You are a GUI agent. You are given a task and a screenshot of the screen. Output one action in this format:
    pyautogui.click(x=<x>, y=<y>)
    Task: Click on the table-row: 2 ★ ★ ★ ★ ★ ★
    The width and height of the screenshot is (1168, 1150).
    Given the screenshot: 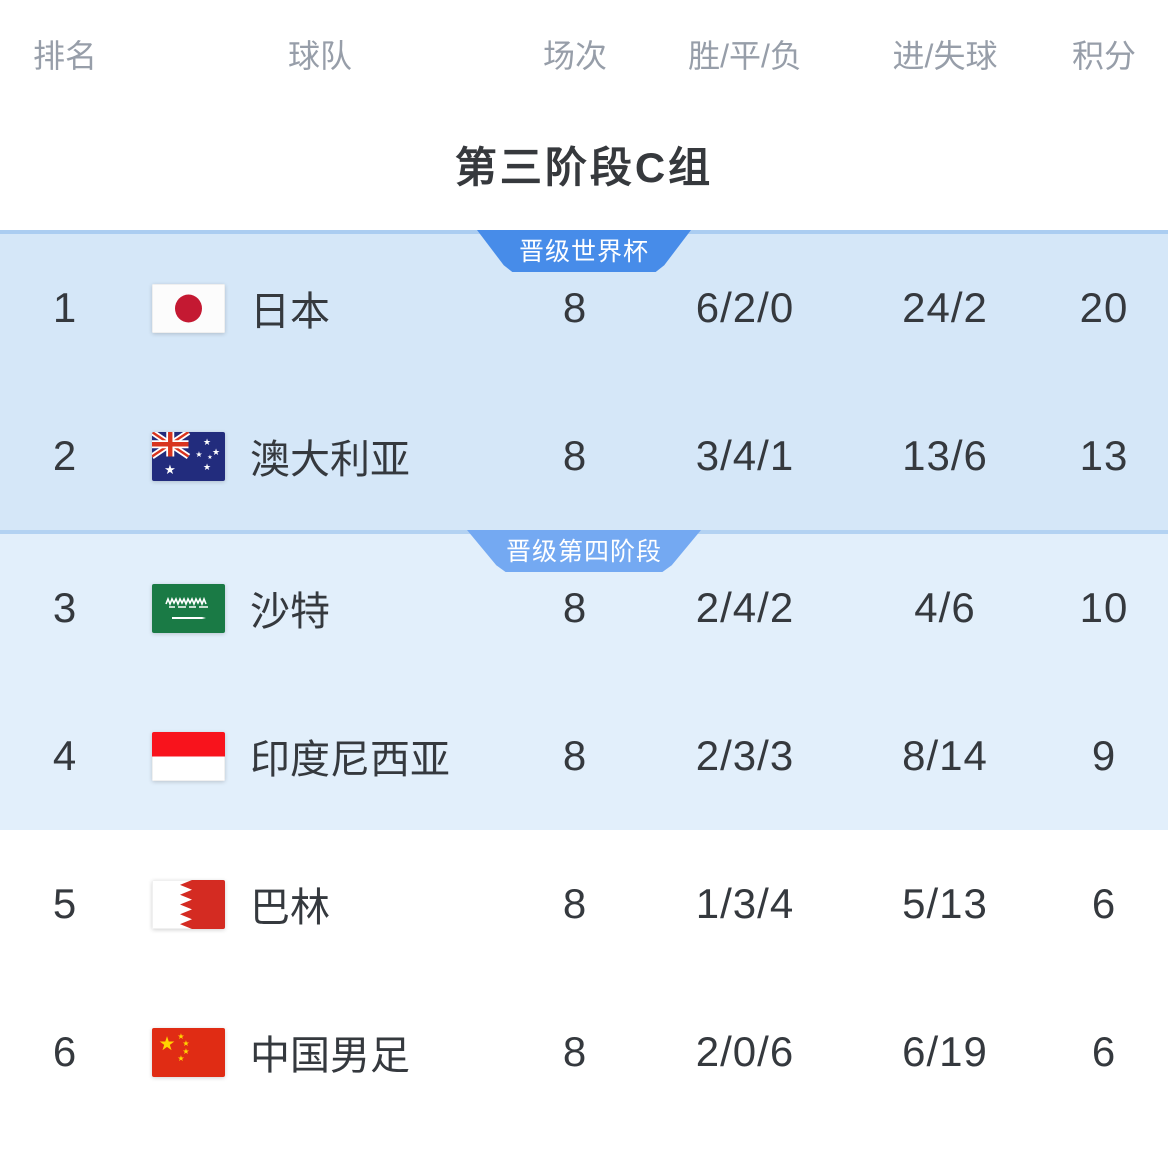 What is the action you would take?
    pyautogui.click(x=584, y=456)
    